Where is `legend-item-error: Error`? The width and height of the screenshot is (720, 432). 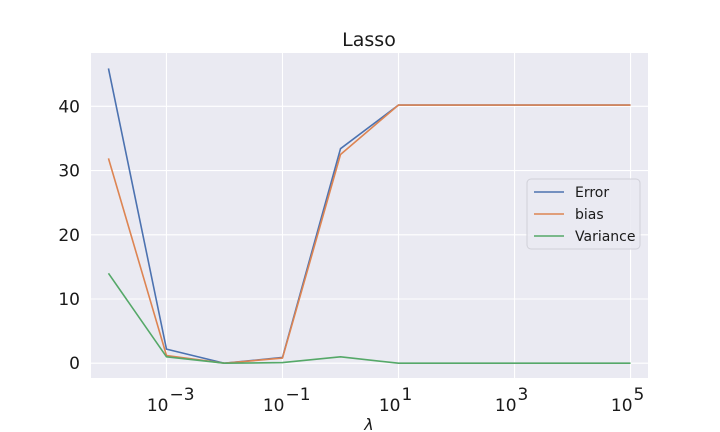
legend-item-error: Error is located at coordinates (571, 193).